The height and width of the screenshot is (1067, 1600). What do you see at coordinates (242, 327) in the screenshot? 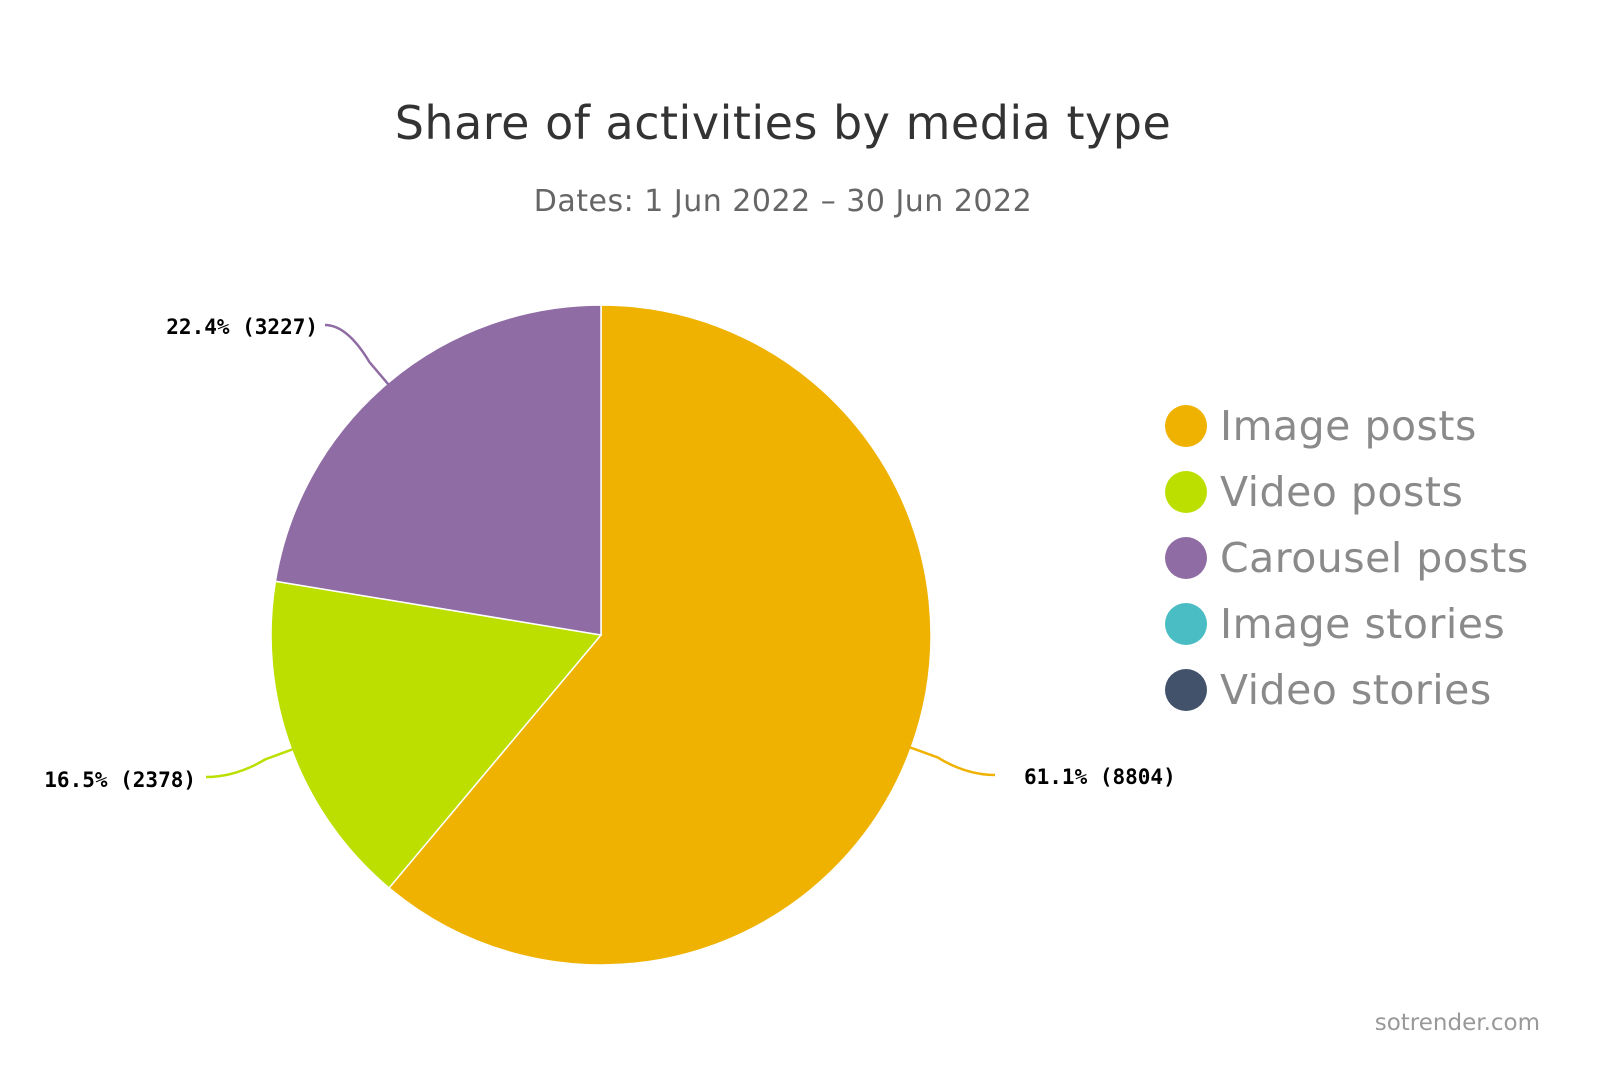
I see `data-label: 22.4% (3227)` at bounding box center [242, 327].